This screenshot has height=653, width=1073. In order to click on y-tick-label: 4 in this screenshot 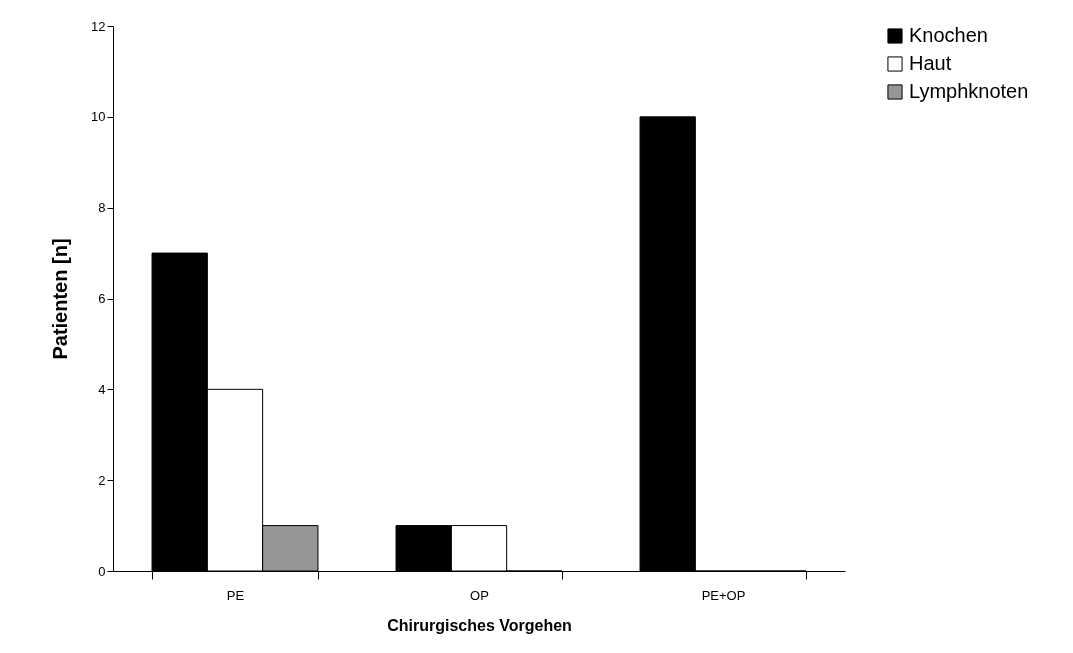, I will do `click(102, 389)`.